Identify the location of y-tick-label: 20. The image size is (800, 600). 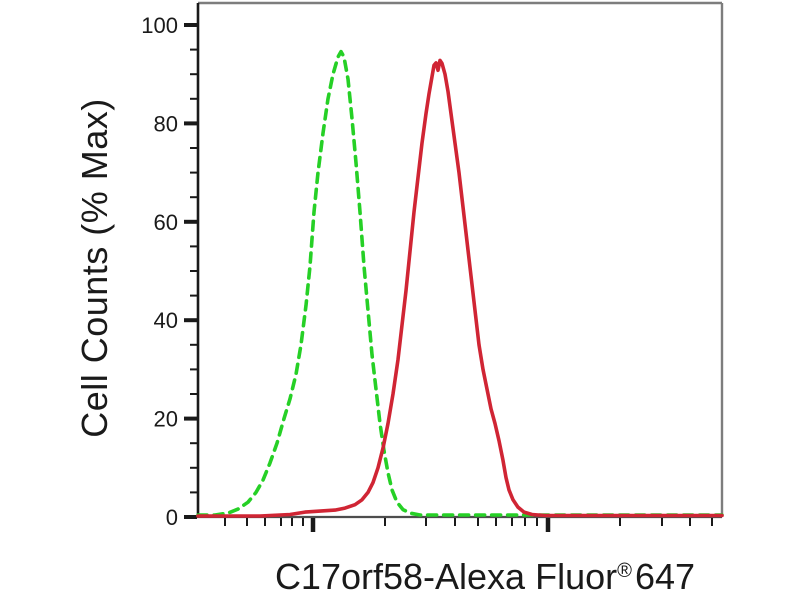
(166, 419).